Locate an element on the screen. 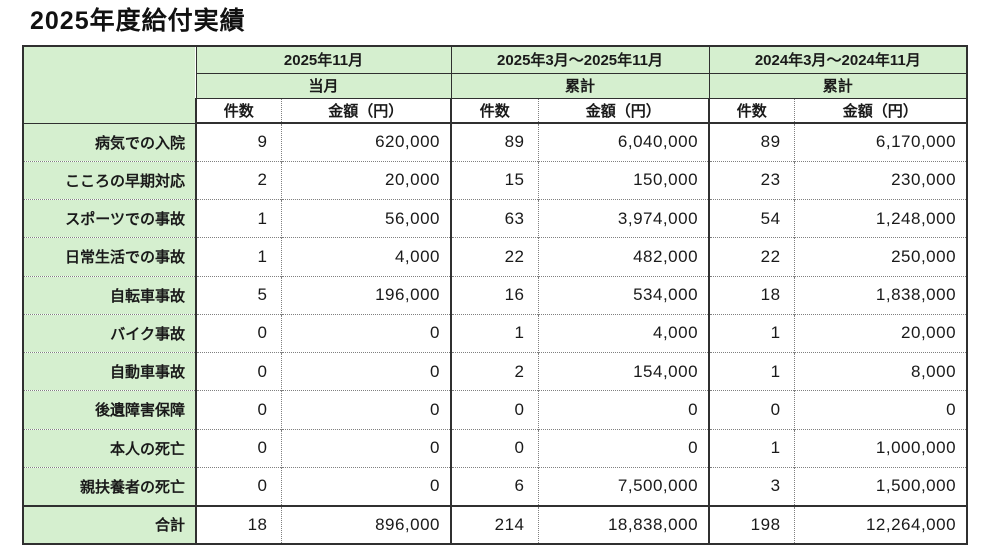 The image size is (988, 556). period-header-current-month: 2025年11月 is located at coordinates (323, 59).